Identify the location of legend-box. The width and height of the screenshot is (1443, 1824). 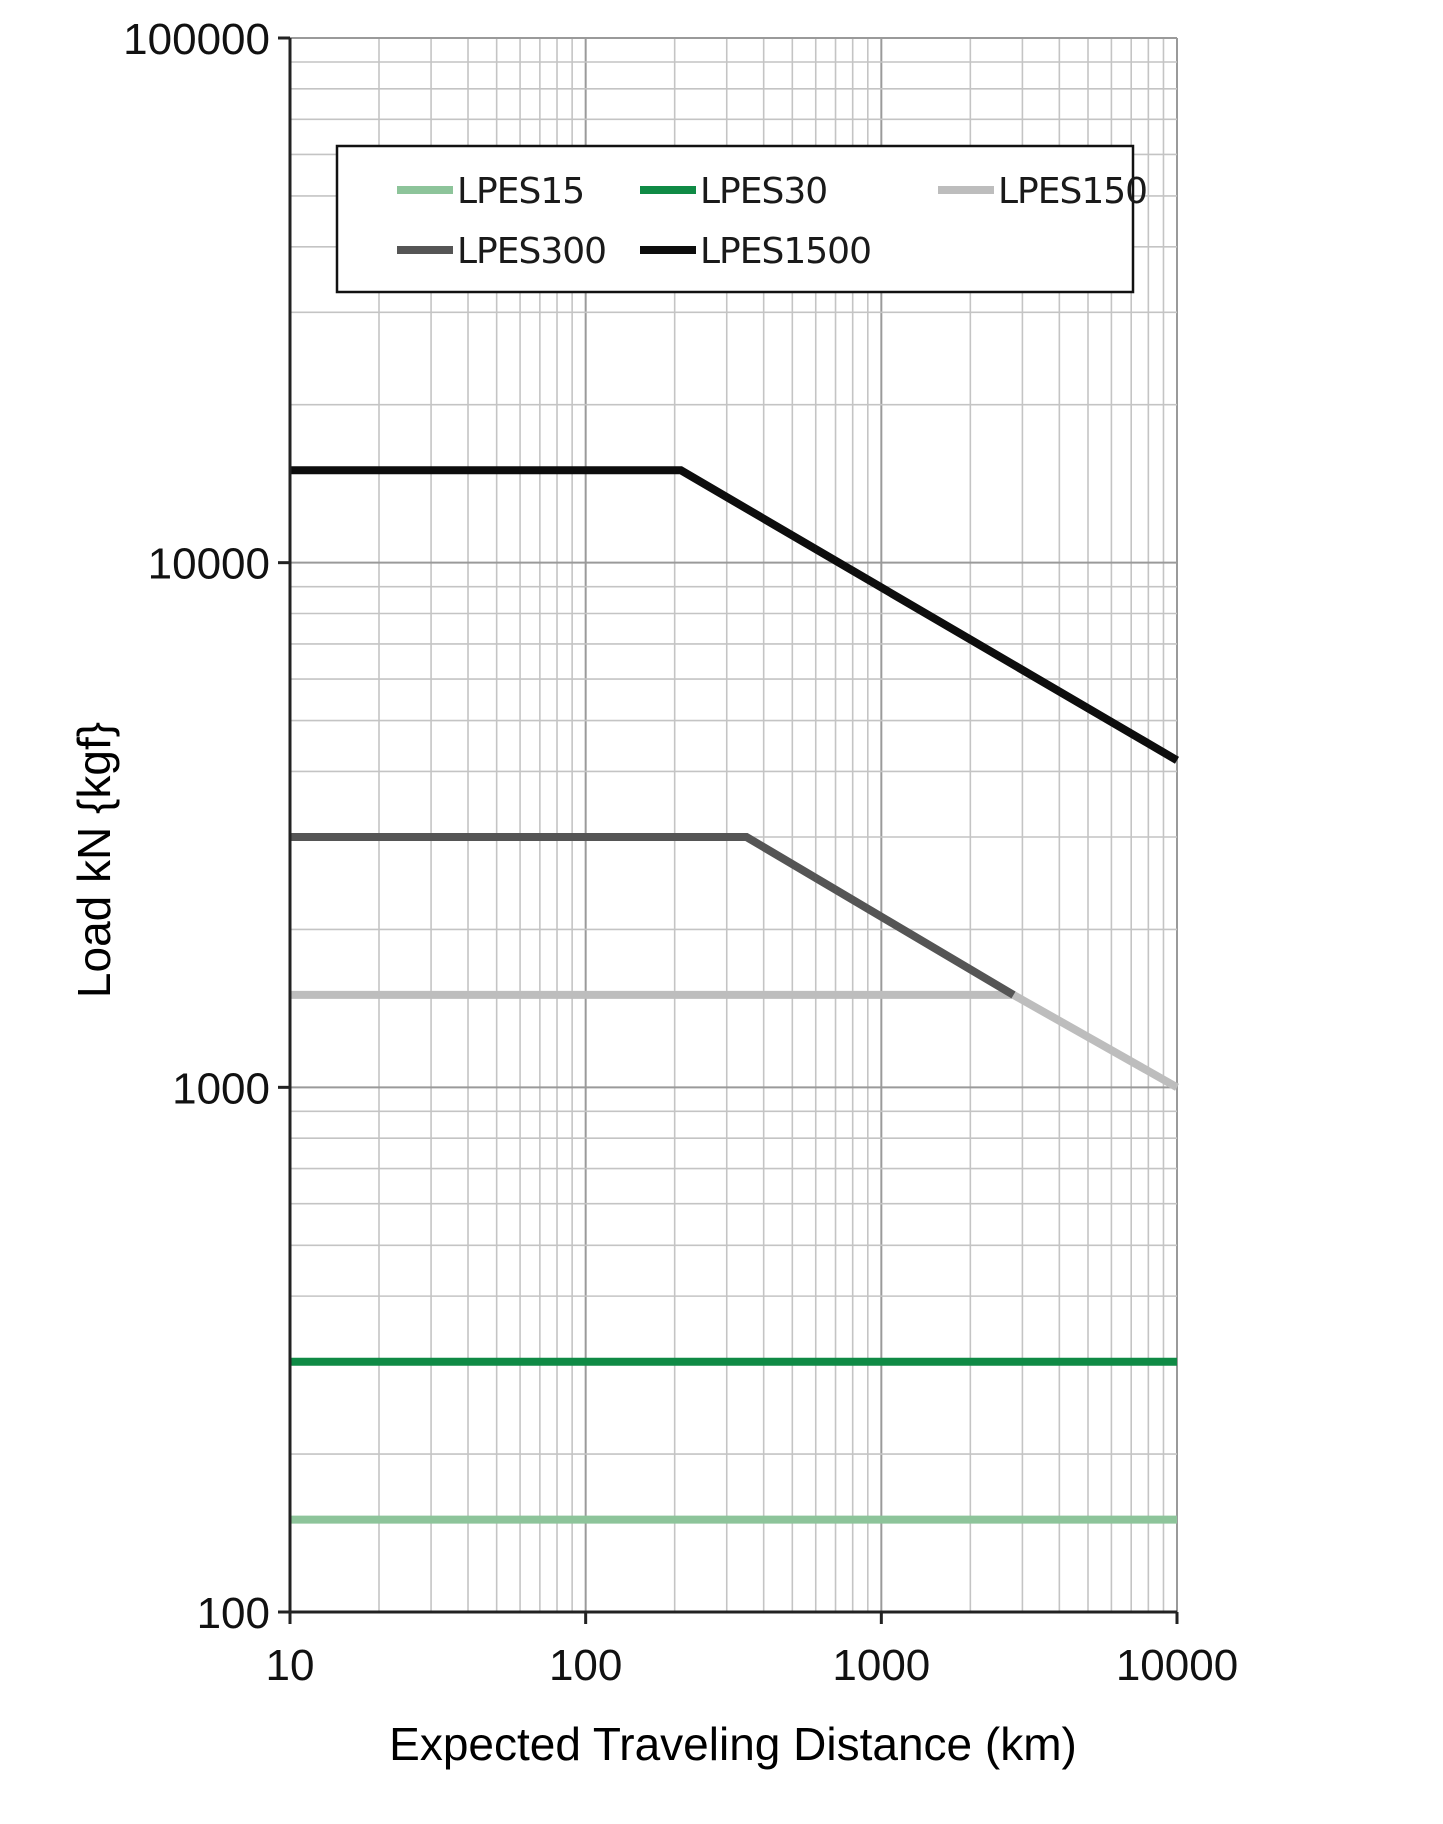
(735, 219).